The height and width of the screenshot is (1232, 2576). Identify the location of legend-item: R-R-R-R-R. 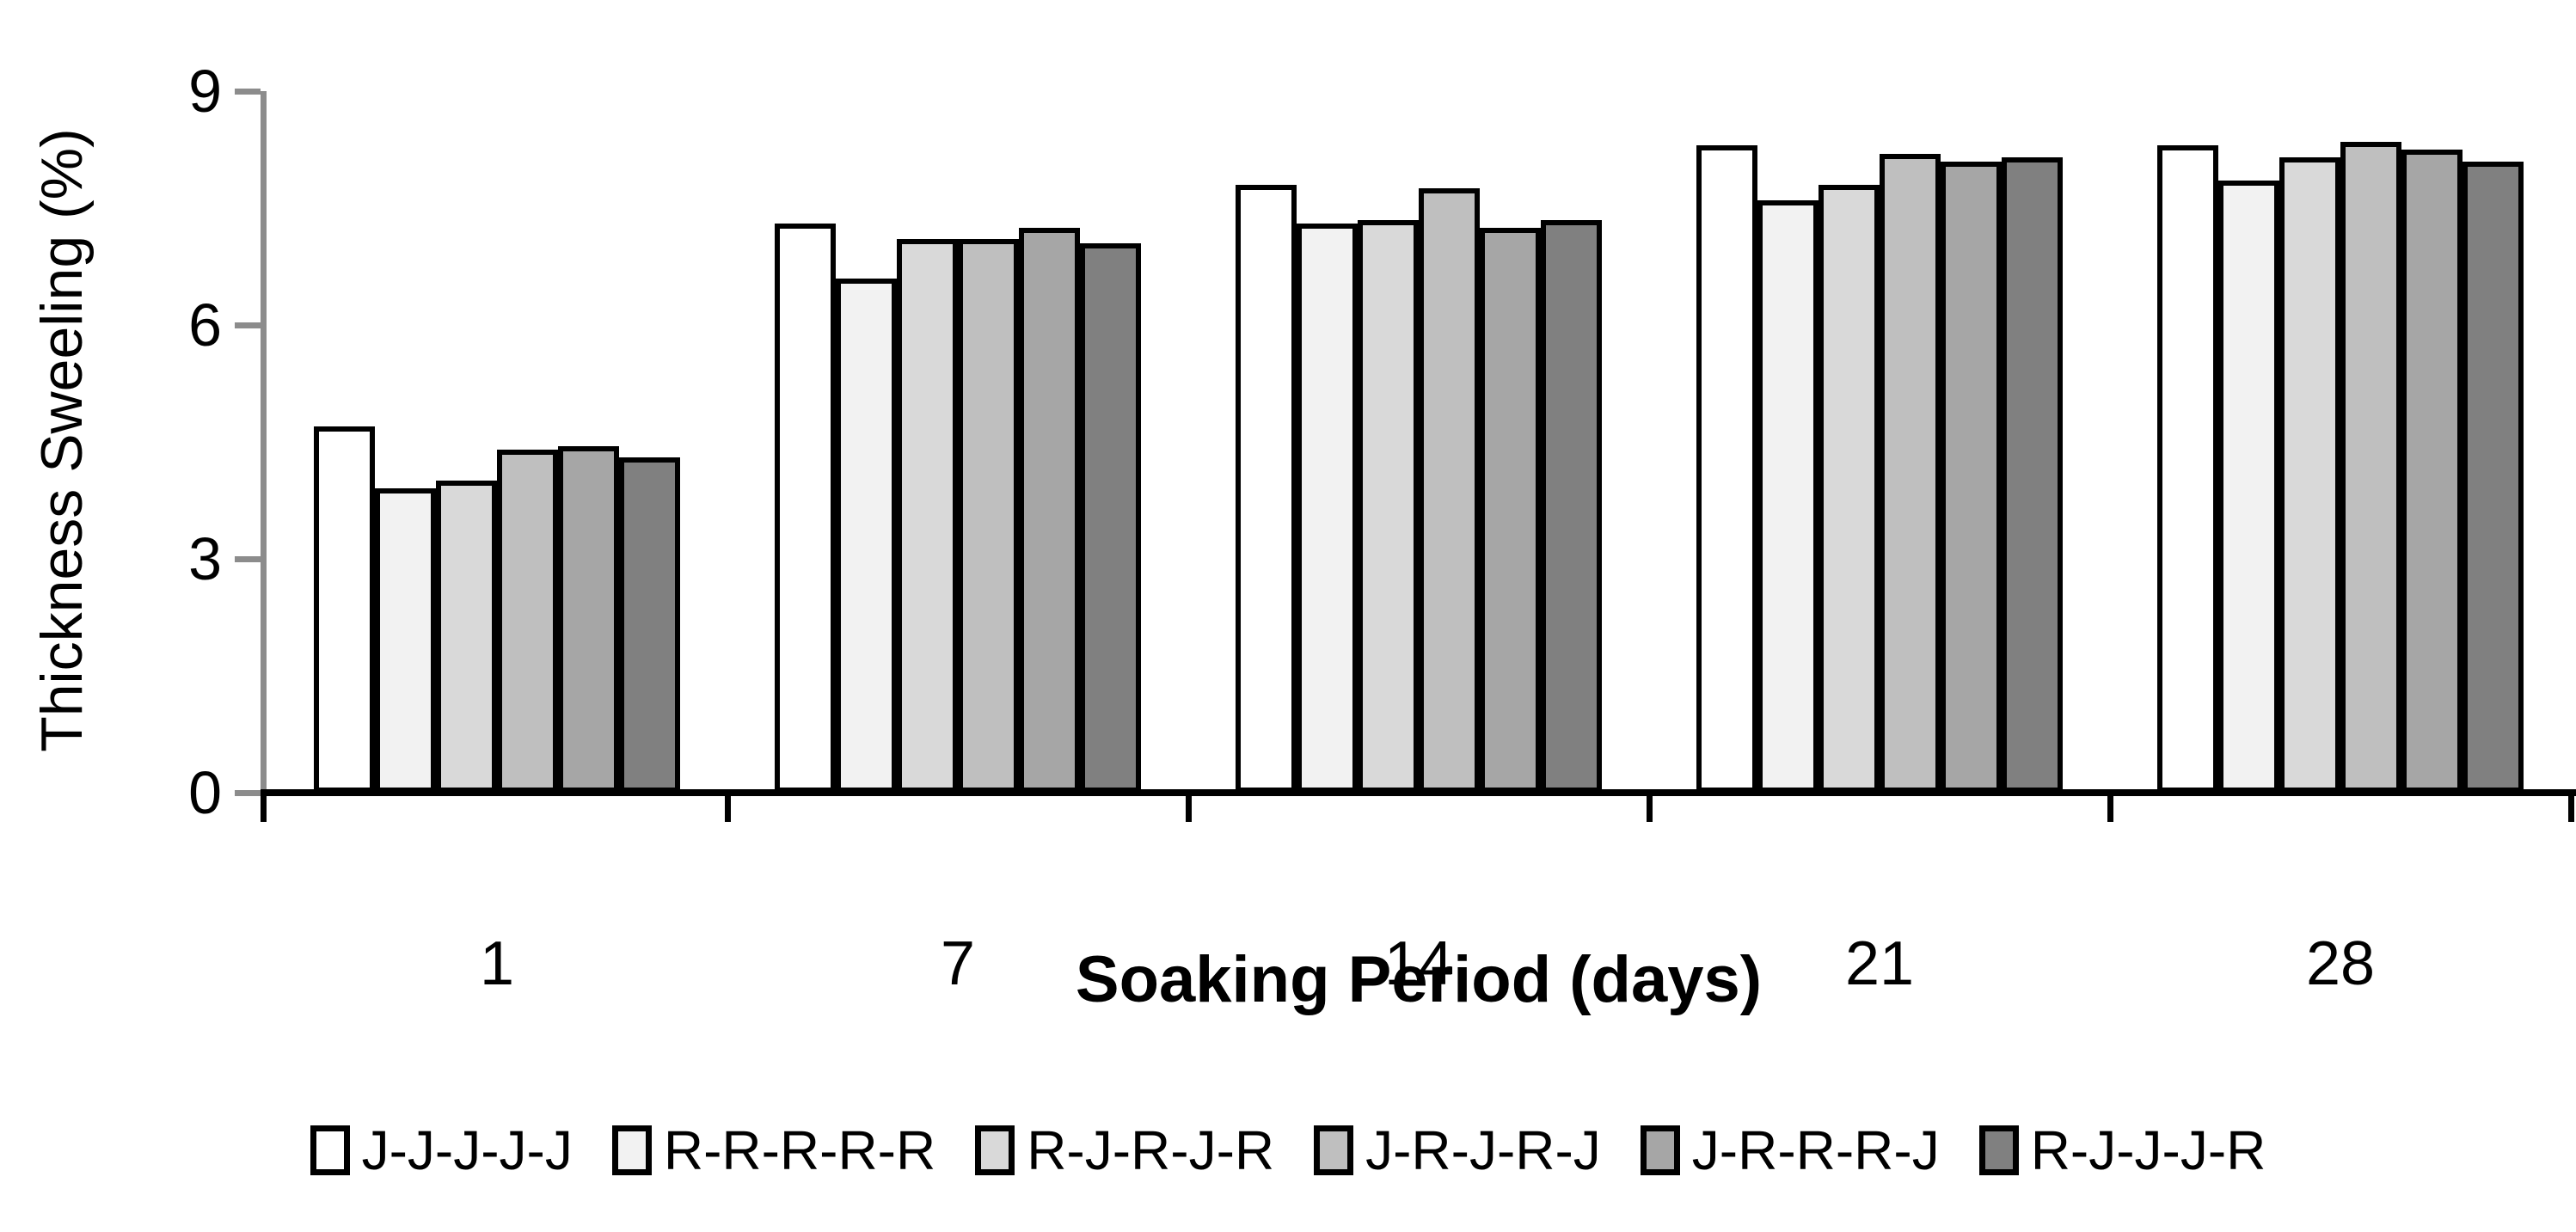
(773, 1150).